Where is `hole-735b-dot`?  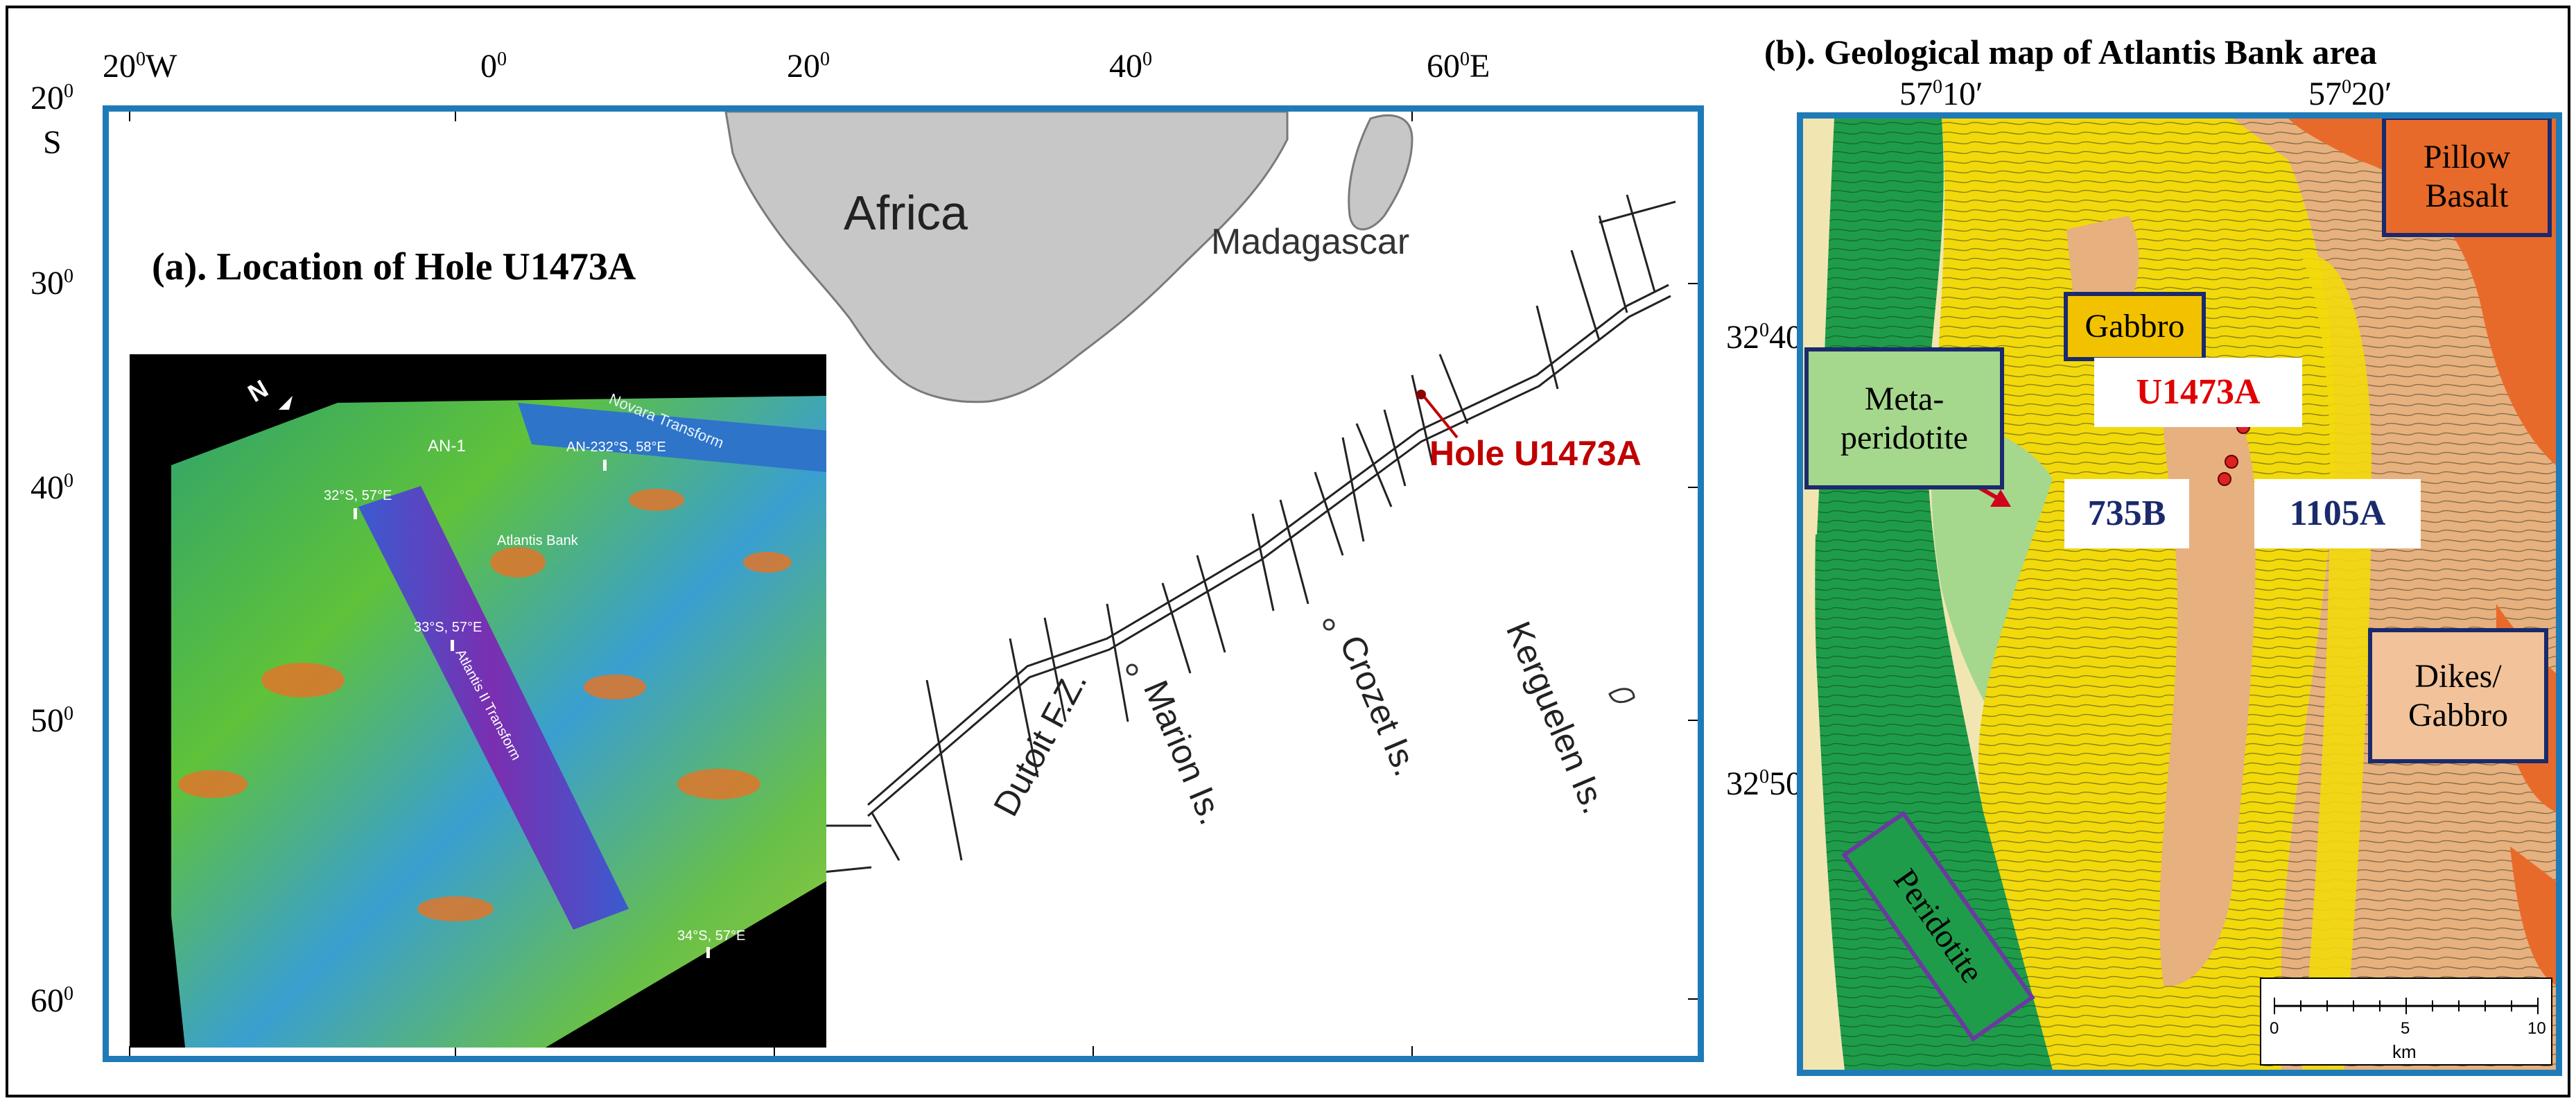 hole-735b-dot is located at coordinates (2224, 479).